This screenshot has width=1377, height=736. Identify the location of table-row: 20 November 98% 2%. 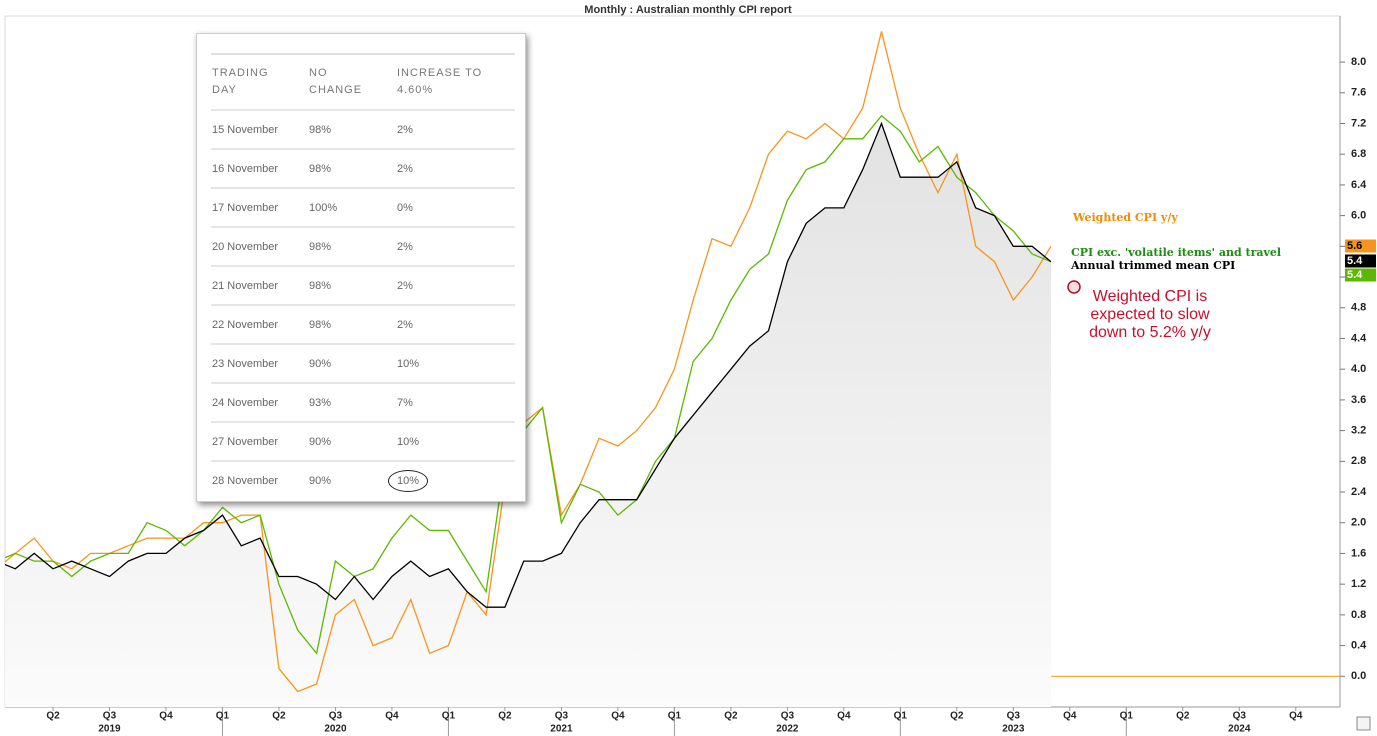
(363, 246).